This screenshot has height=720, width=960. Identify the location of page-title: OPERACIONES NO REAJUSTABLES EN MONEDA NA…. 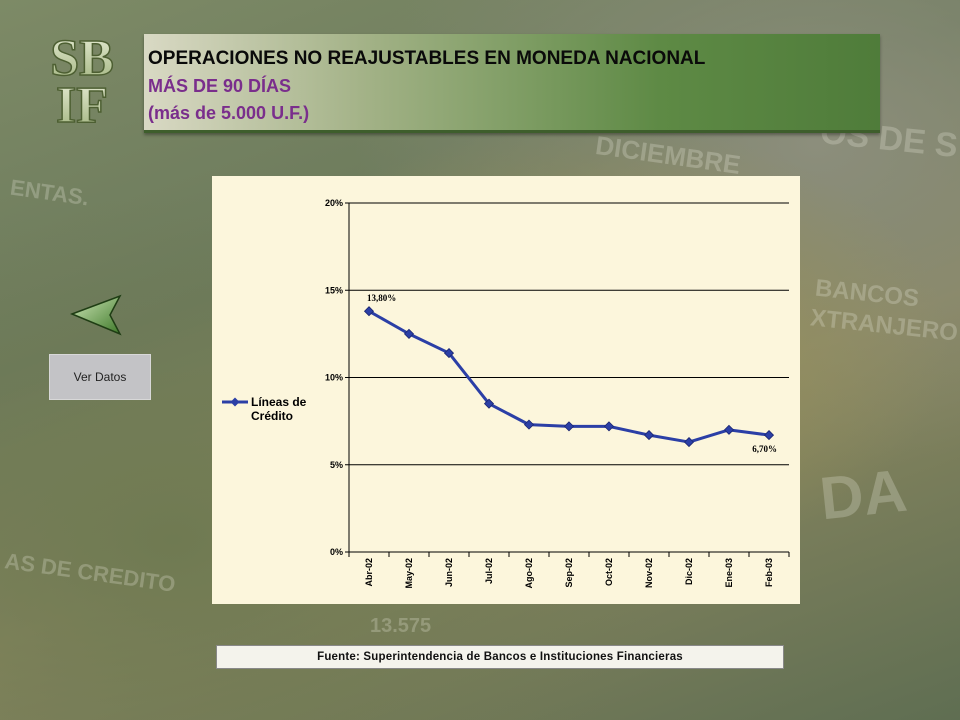
(427, 58).